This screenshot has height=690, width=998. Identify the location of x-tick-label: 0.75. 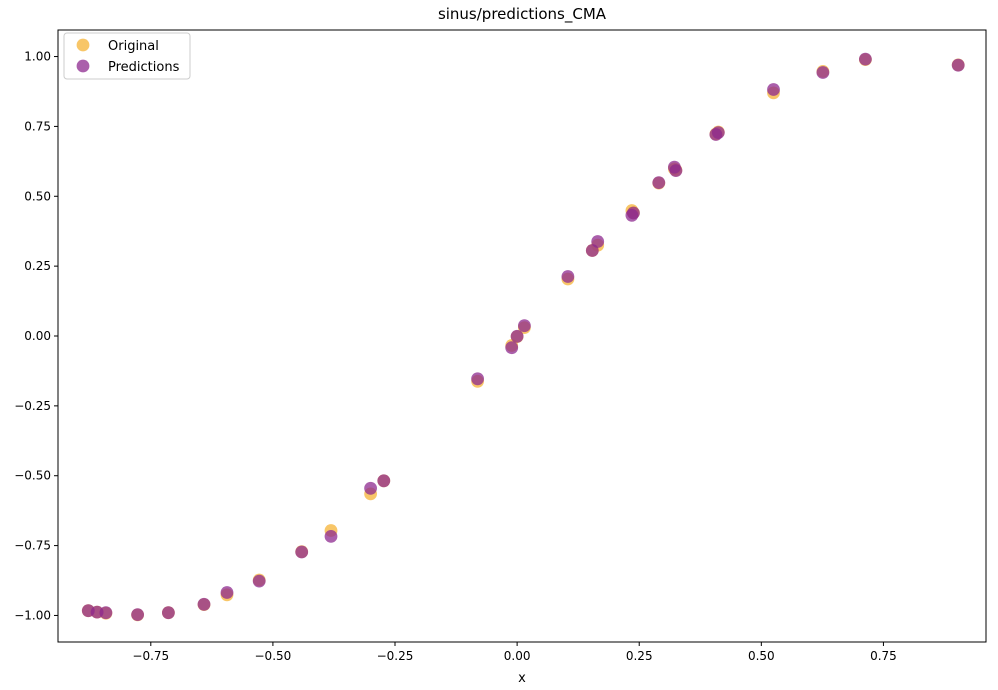
(883, 656).